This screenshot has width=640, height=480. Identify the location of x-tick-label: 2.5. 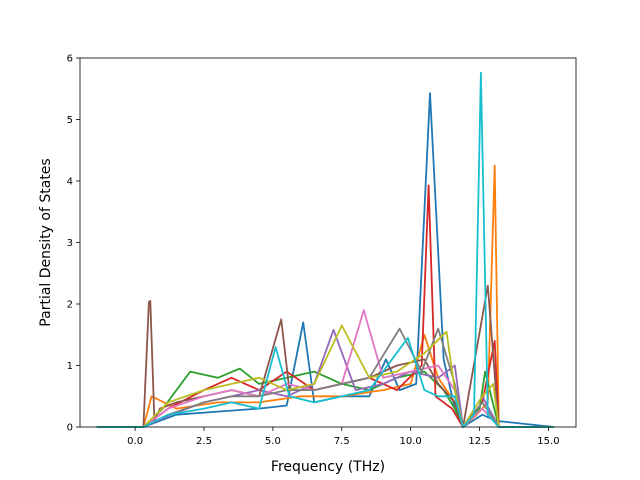
(204, 441).